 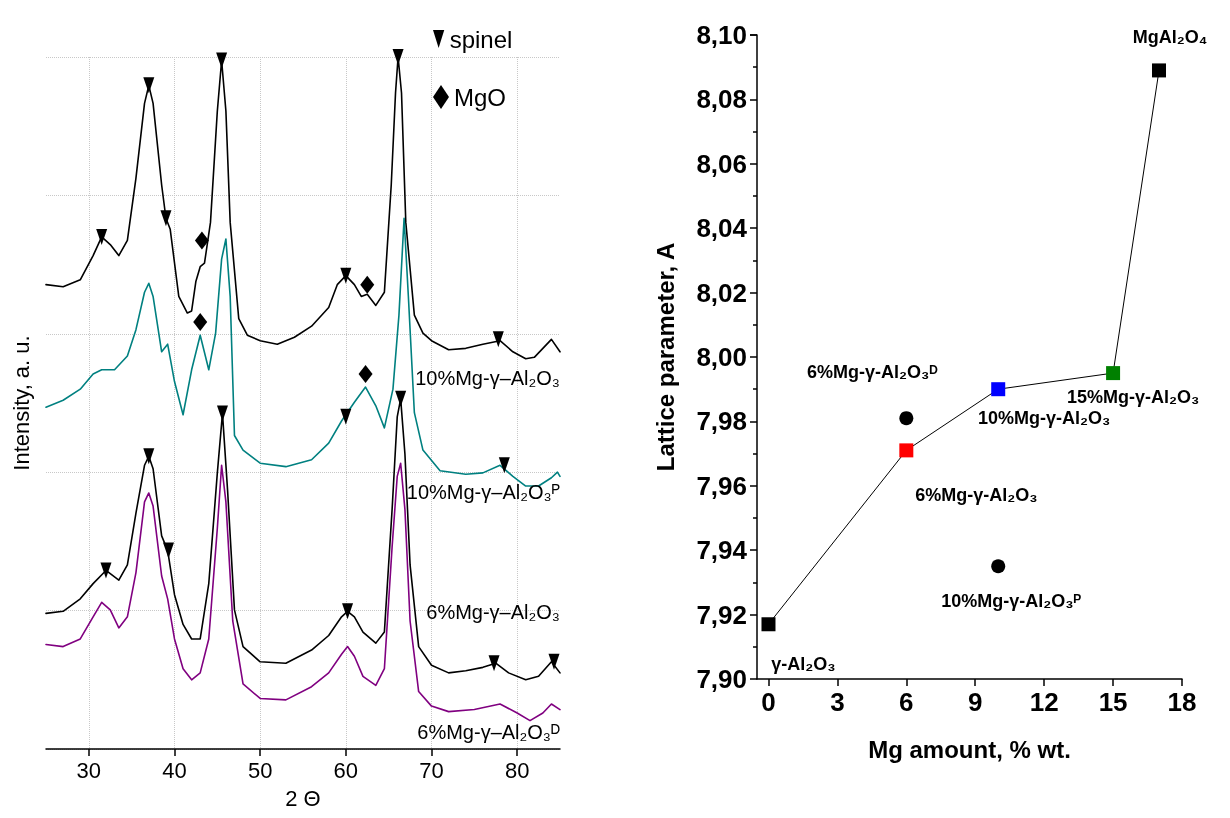 What do you see at coordinates (481, 39) in the screenshot?
I see `legend-label: spinel` at bounding box center [481, 39].